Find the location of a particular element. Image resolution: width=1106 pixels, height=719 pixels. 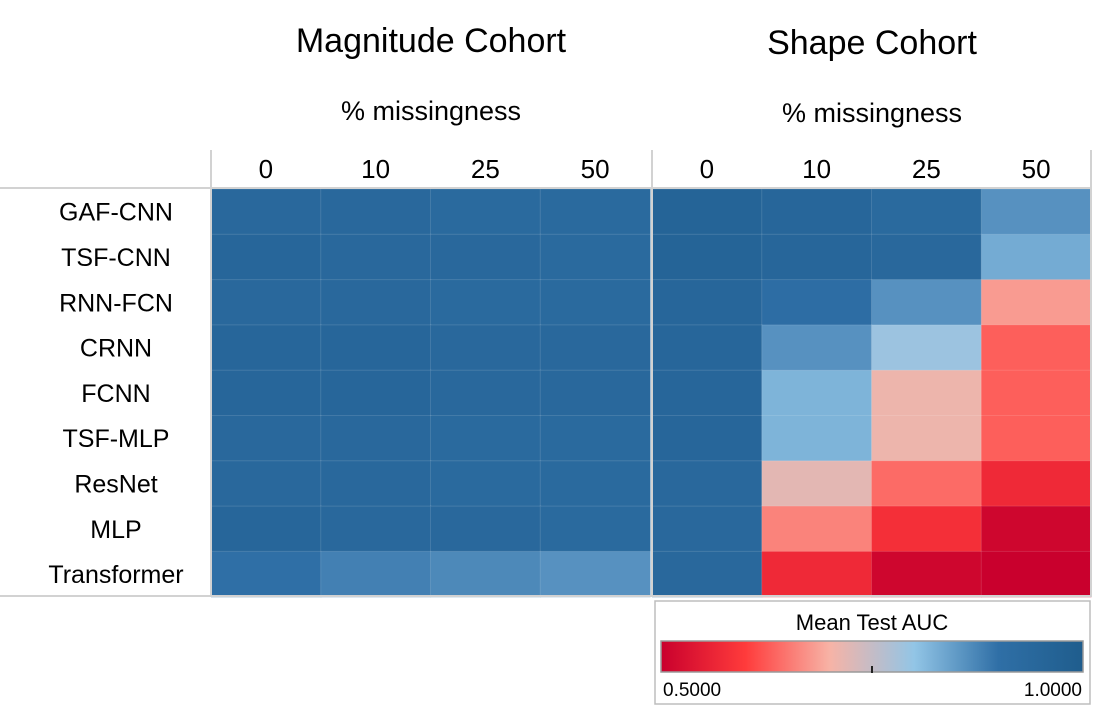

heatmap-cell-p0-r2-c0 is located at coordinates (266, 302).